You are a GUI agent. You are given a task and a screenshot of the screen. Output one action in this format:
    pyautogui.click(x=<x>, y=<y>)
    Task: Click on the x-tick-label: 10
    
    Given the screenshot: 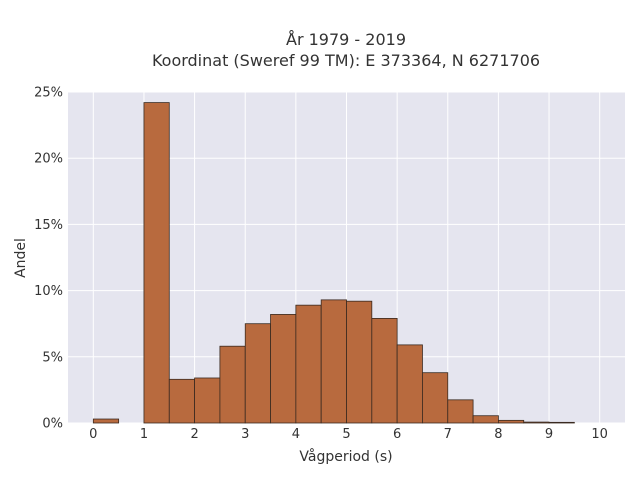 What is the action you would take?
    pyautogui.click(x=599, y=434)
    